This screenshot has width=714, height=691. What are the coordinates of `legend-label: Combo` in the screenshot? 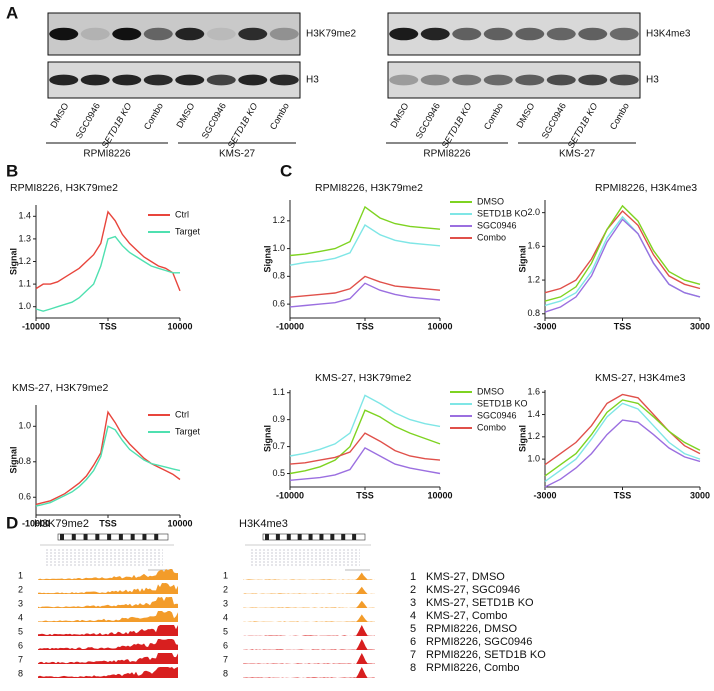 It's located at (491, 427).